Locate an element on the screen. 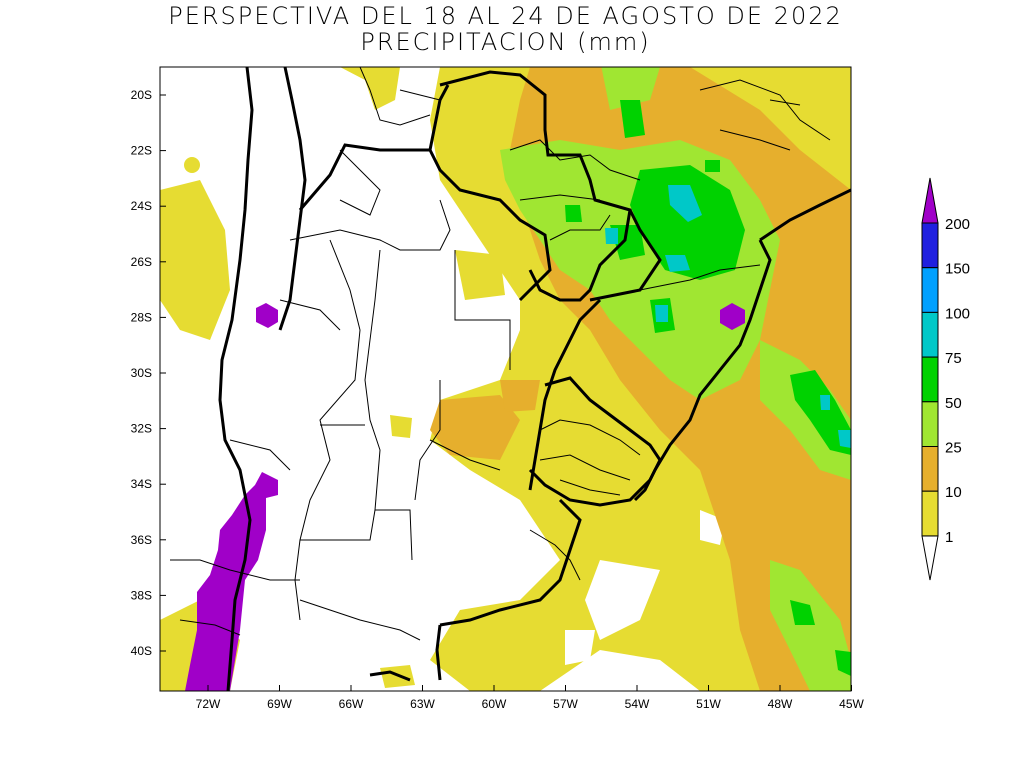 The height and width of the screenshot is (759, 1011). legend-label: 200 is located at coordinates (957, 224).